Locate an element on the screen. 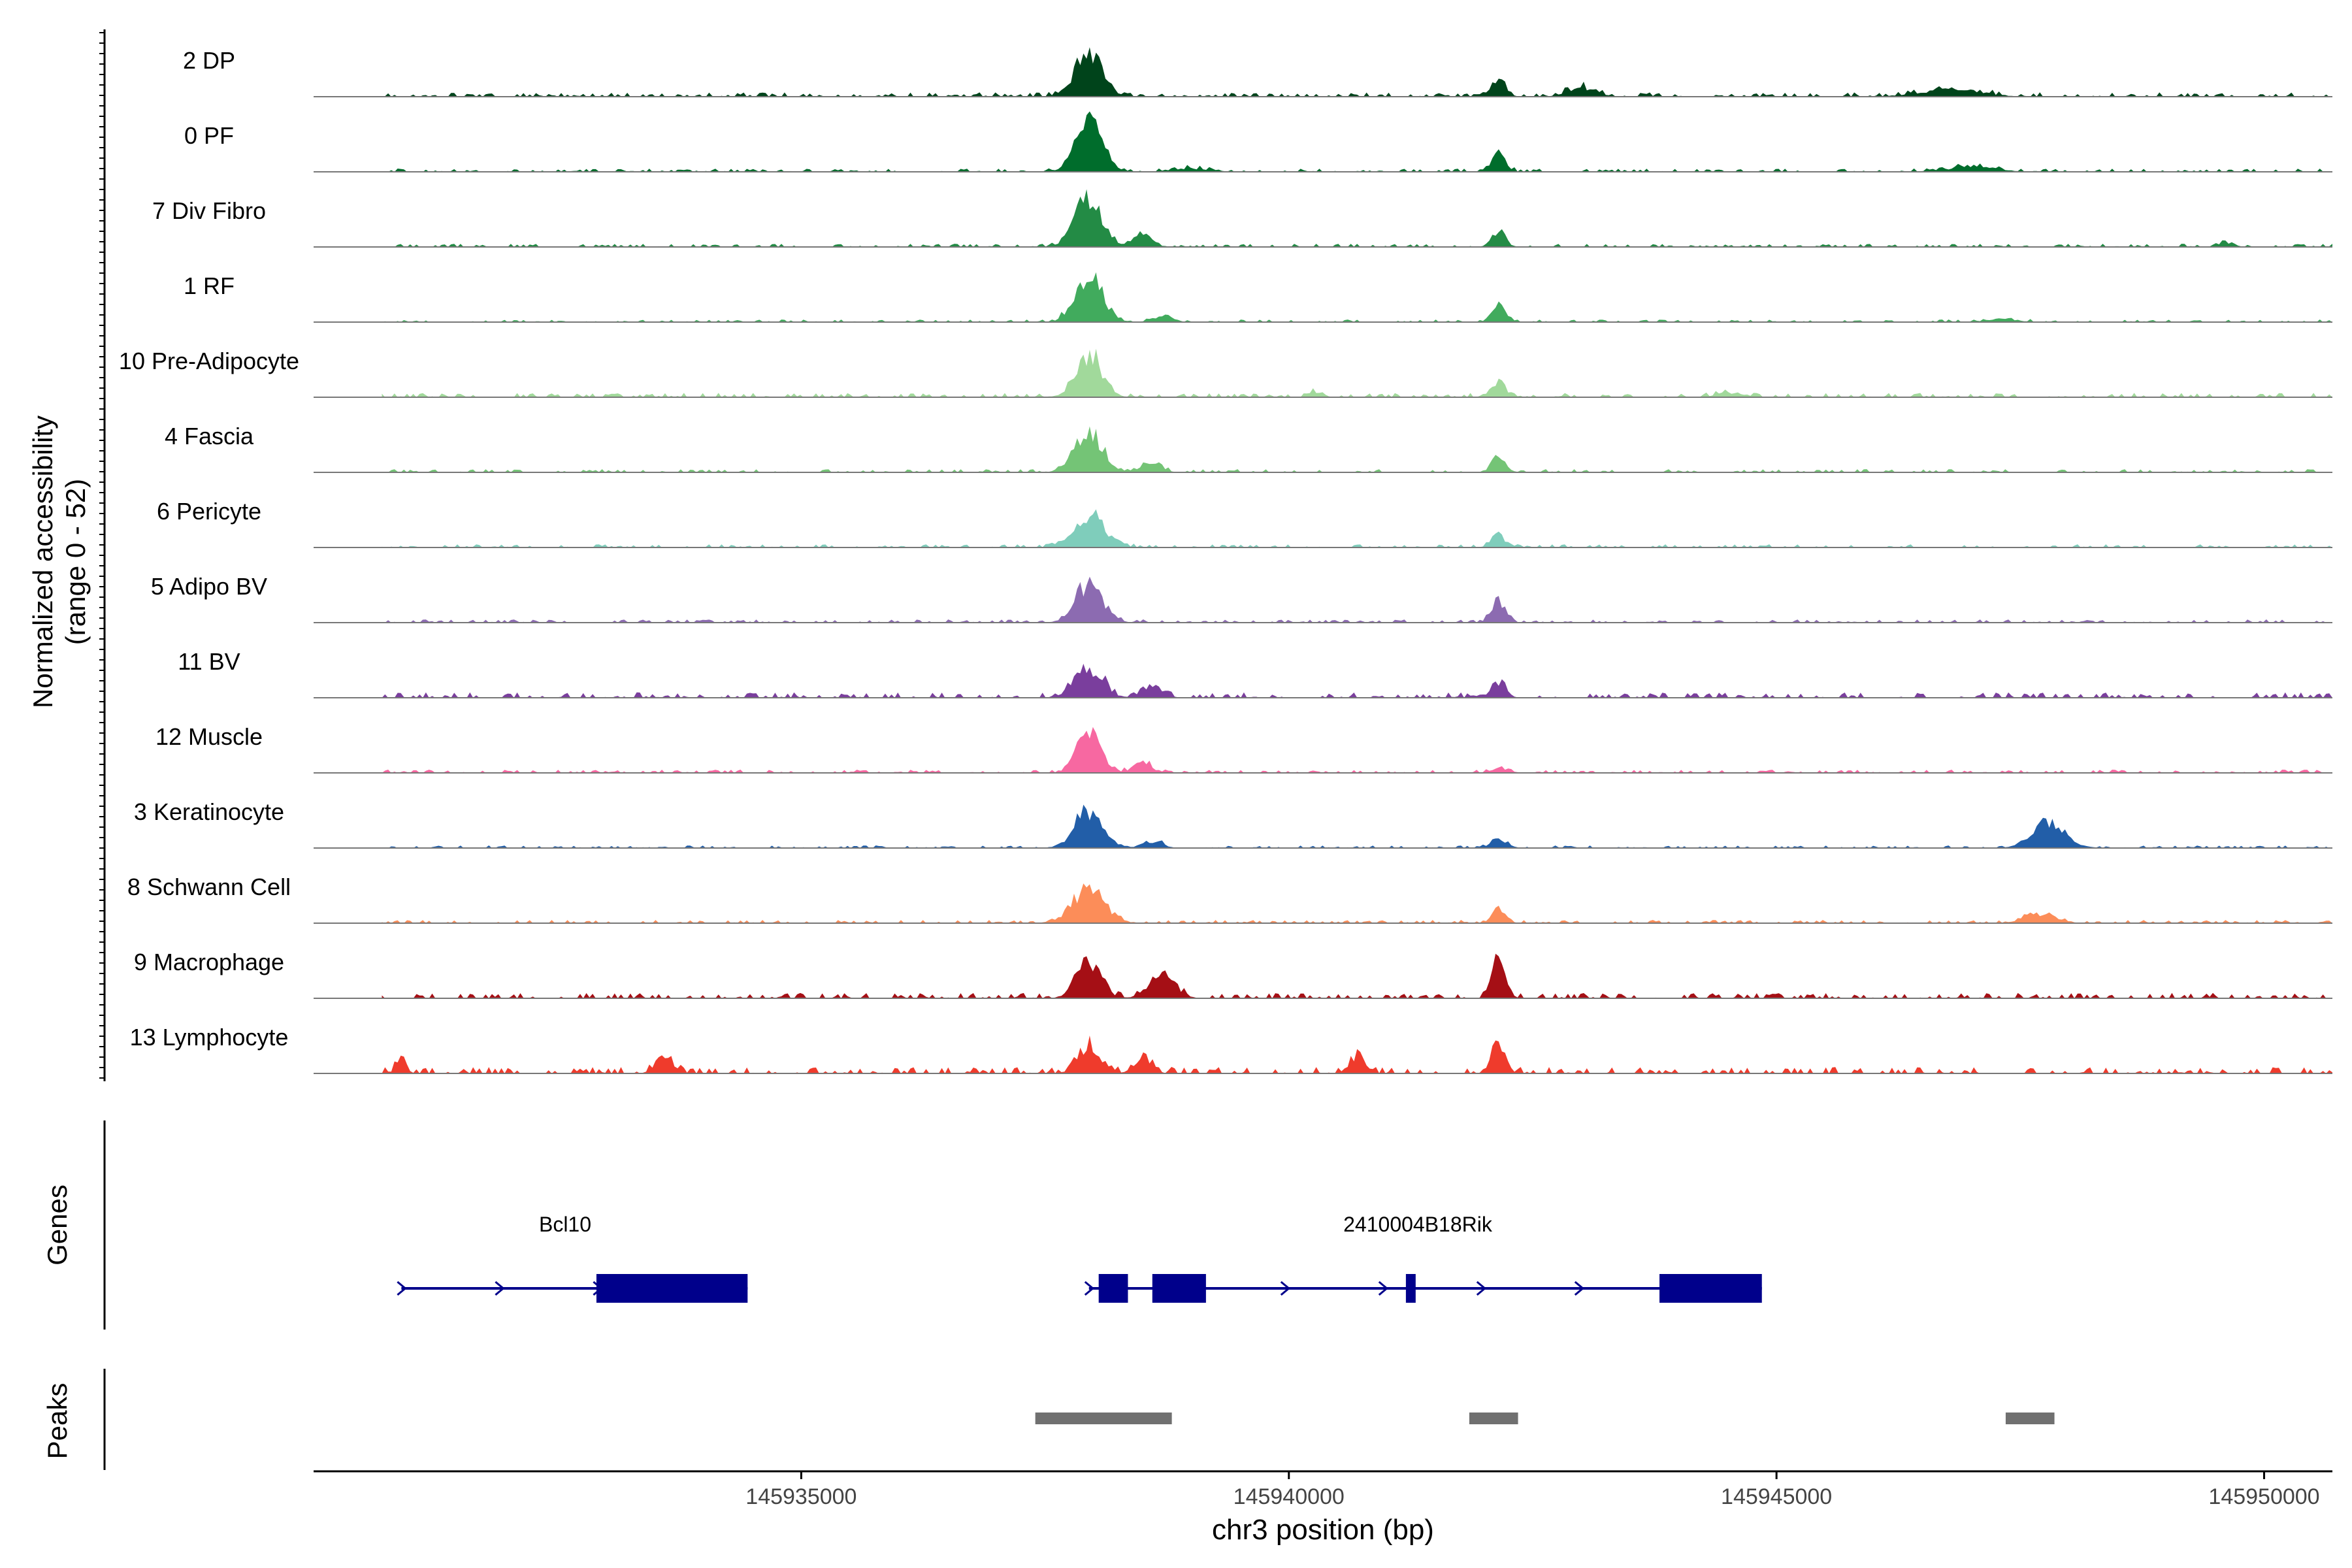 The image size is (2352, 1568). track-3: 7 Div Fibro is located at coordinates (1242, 218).